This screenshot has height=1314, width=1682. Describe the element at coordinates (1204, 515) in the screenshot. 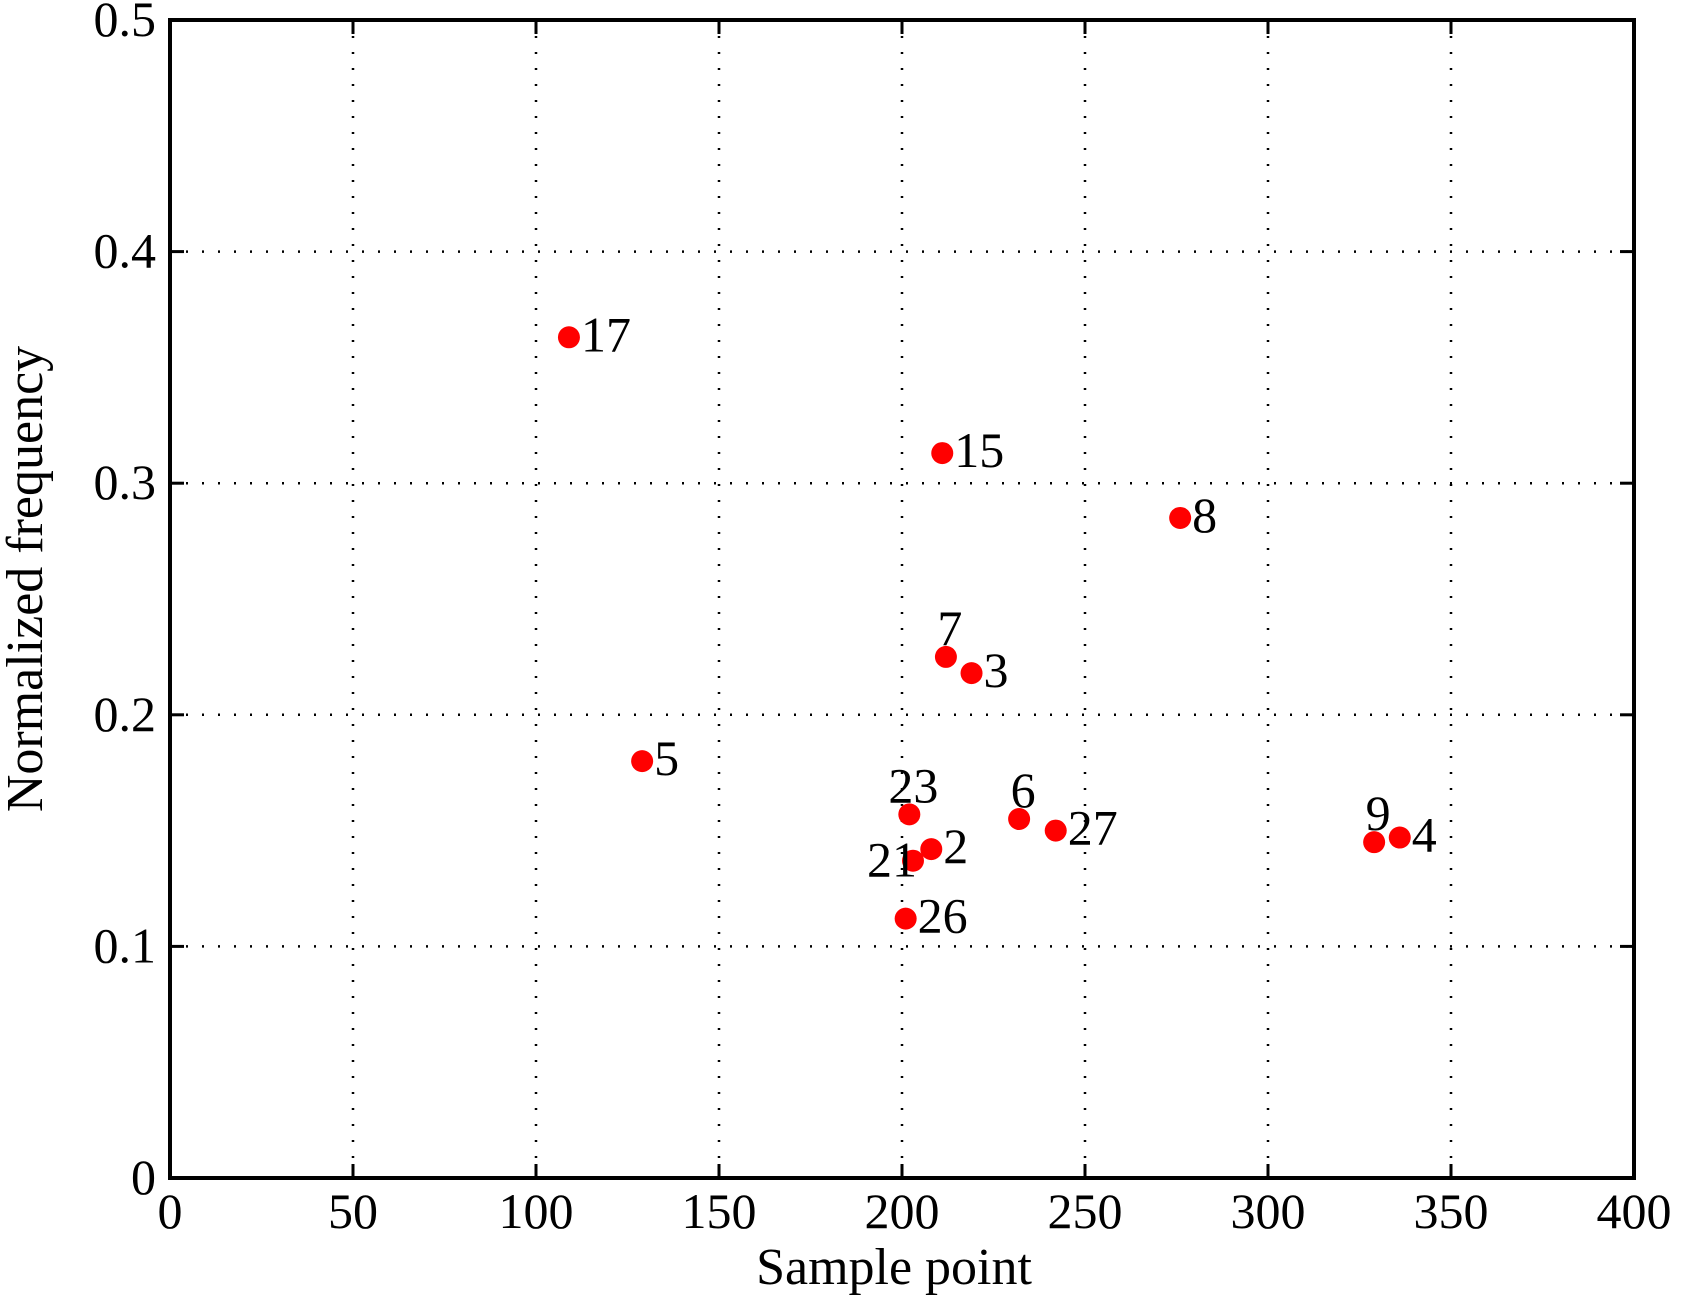

I see `data-point-label: 8` at that location.